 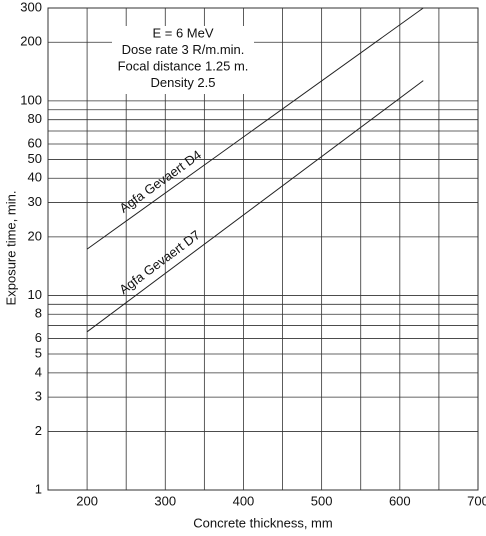 What do you see at coordinates (38, 313) in the screenshot?
I see `y-tick-label: 8` at bounding box center [38, 313].